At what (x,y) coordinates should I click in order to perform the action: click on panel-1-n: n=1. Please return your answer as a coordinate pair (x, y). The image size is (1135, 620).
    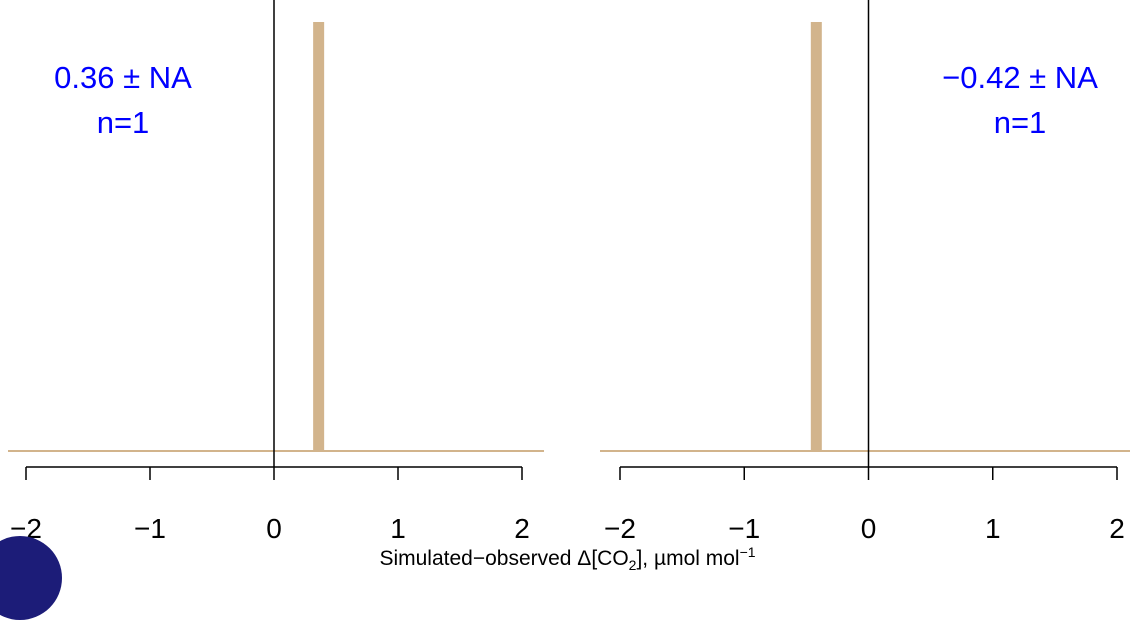
    Looking at the image, I should click on (123, 122).